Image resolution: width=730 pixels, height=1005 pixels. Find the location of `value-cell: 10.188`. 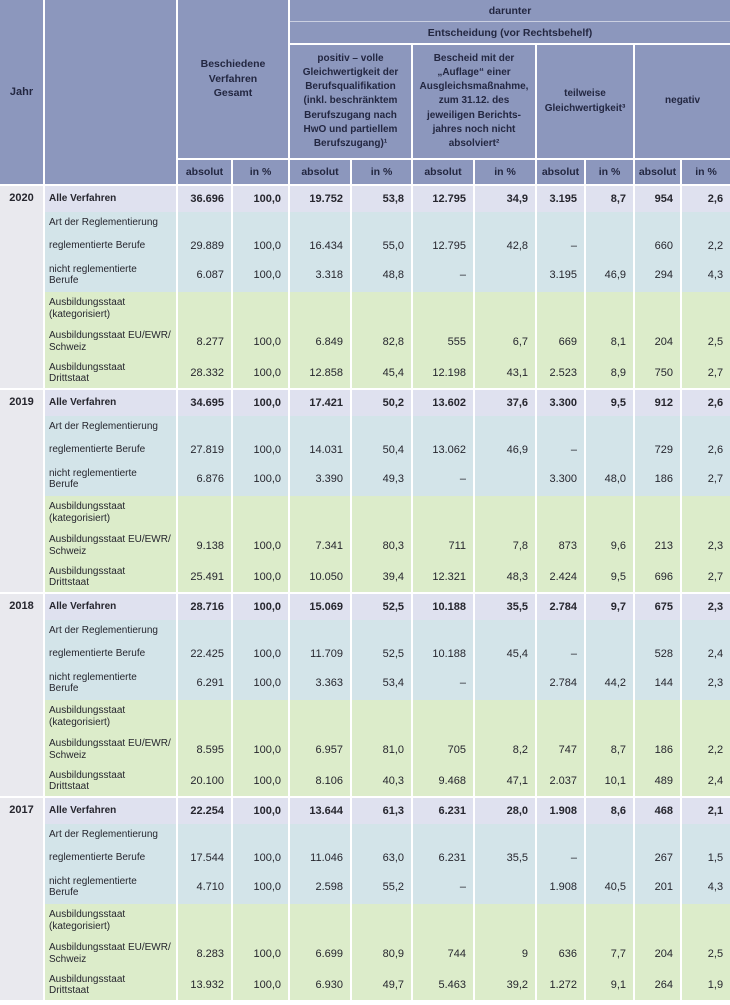

value-cell: 10.188 is located at coordinates (444, 654).